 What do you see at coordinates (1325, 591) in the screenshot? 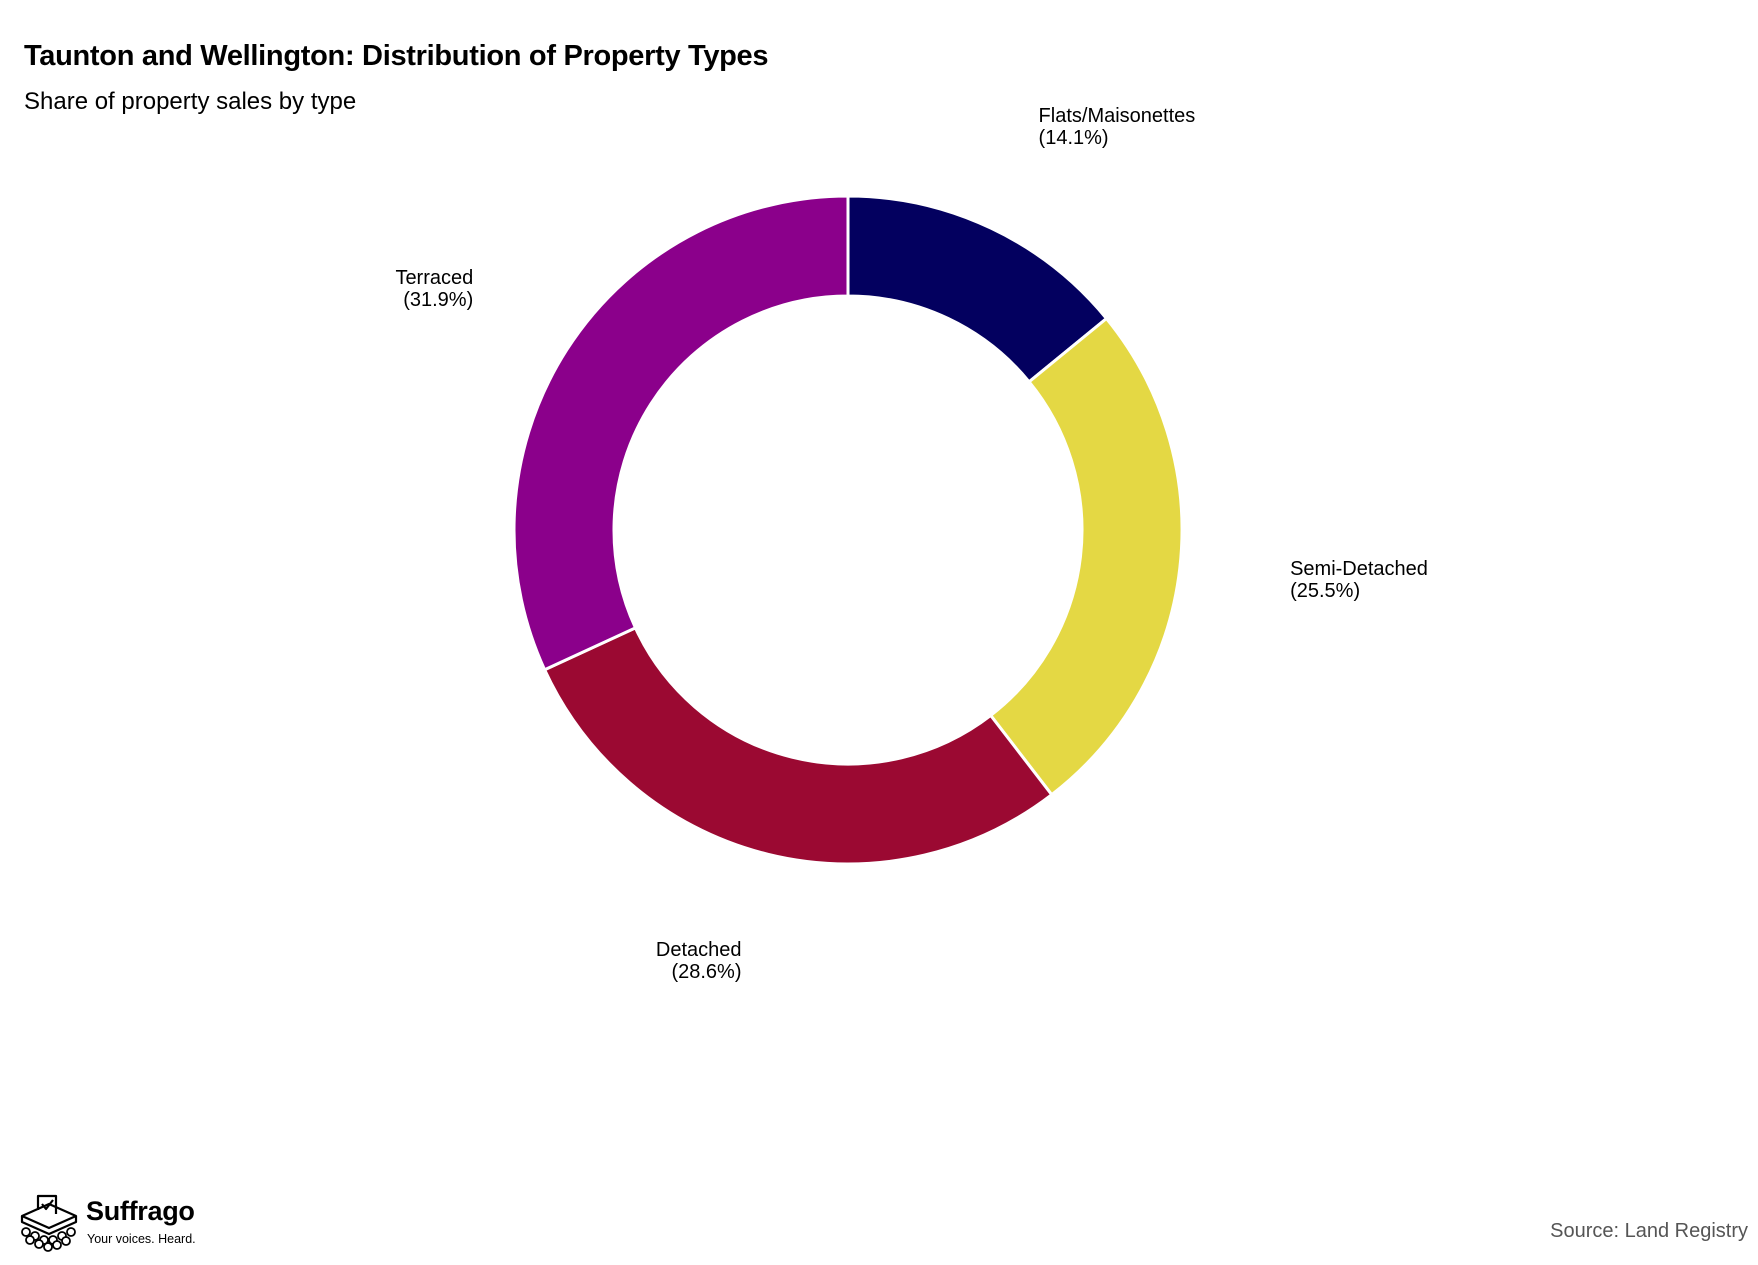
I see `slice-label-value: (25.5%)` at bounding box center [1325, 591].